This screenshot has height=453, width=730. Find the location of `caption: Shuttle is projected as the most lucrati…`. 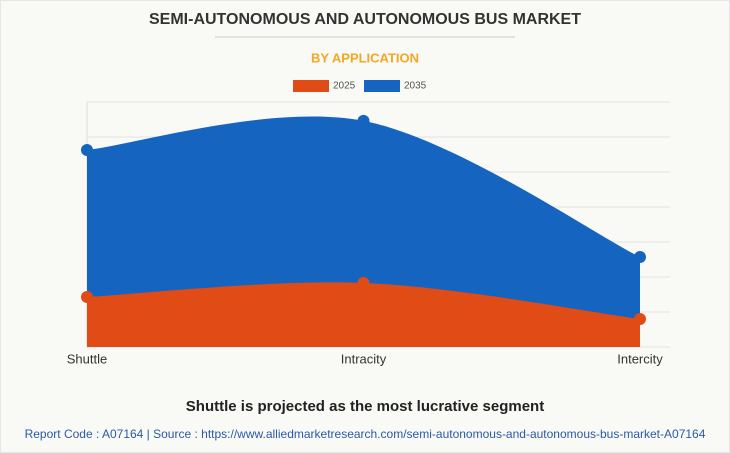

caption: Shuttle is projected as the most lucrati… is located at coordinates (365, 406).